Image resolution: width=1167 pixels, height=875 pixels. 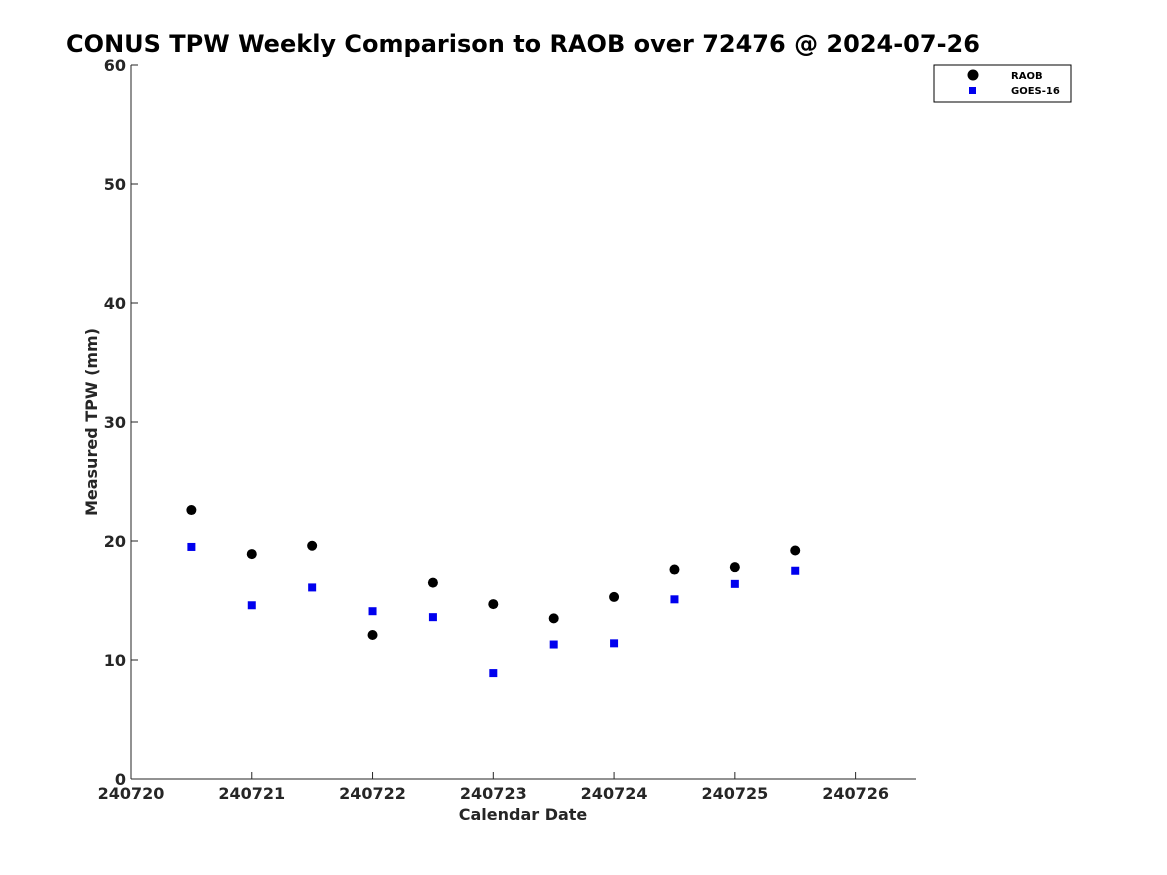 I want to click on legend-raob-marker, so click(x=973, y=75).